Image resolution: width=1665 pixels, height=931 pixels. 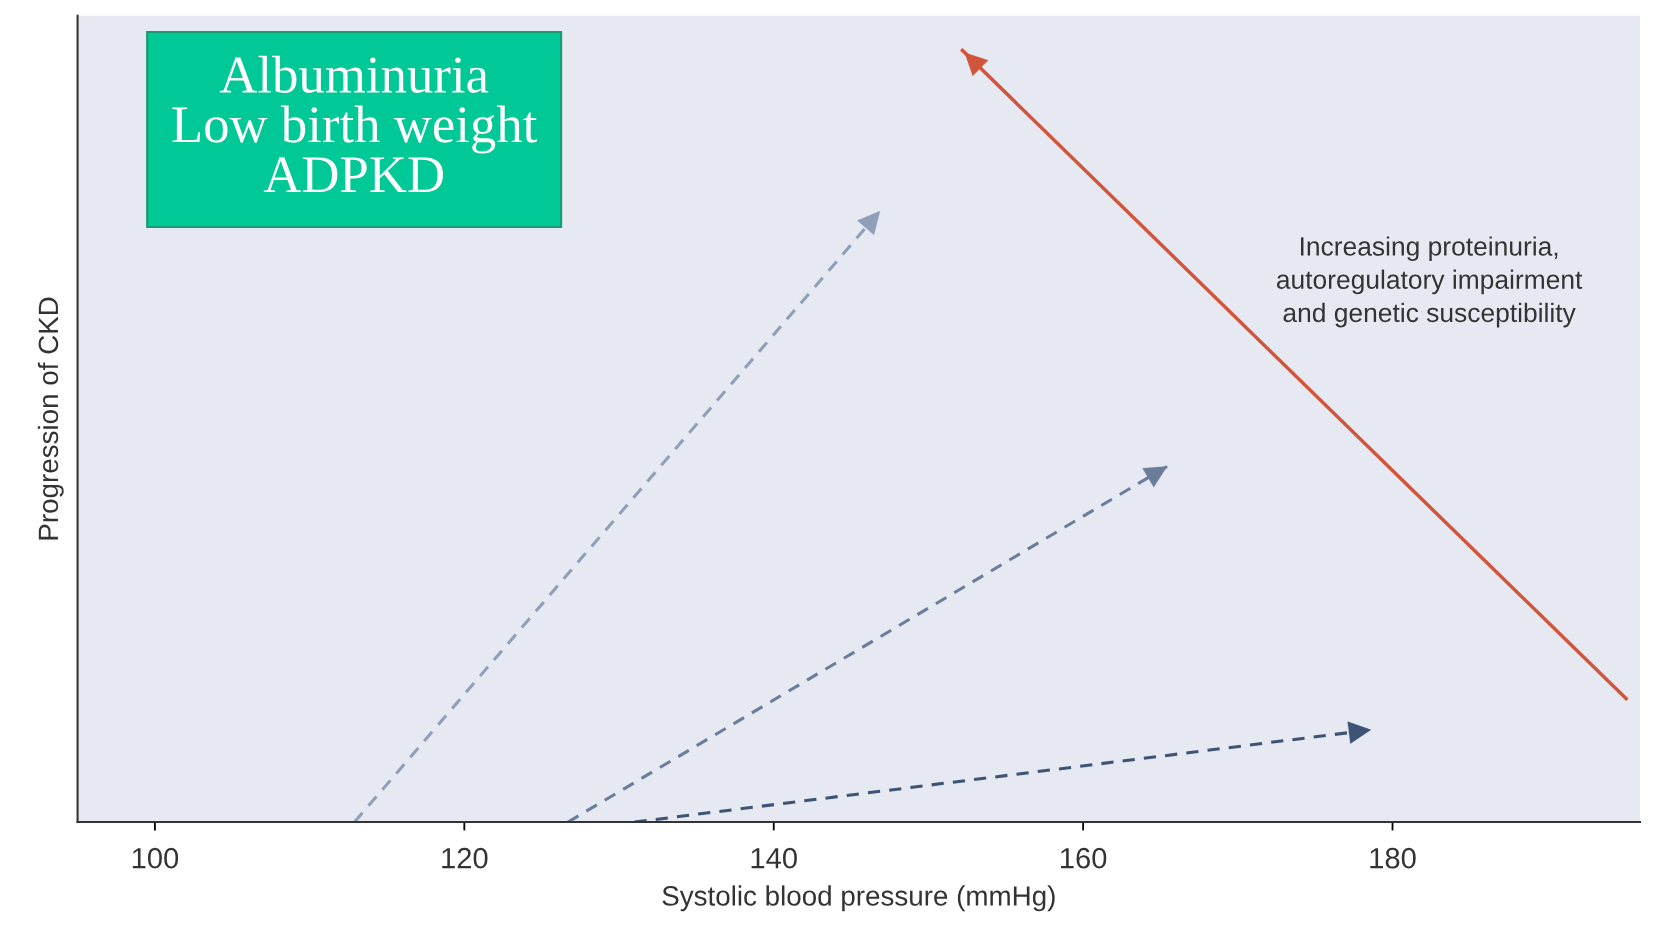 I want to click on x-tick-label: 180, so click(x=1393, y=858).